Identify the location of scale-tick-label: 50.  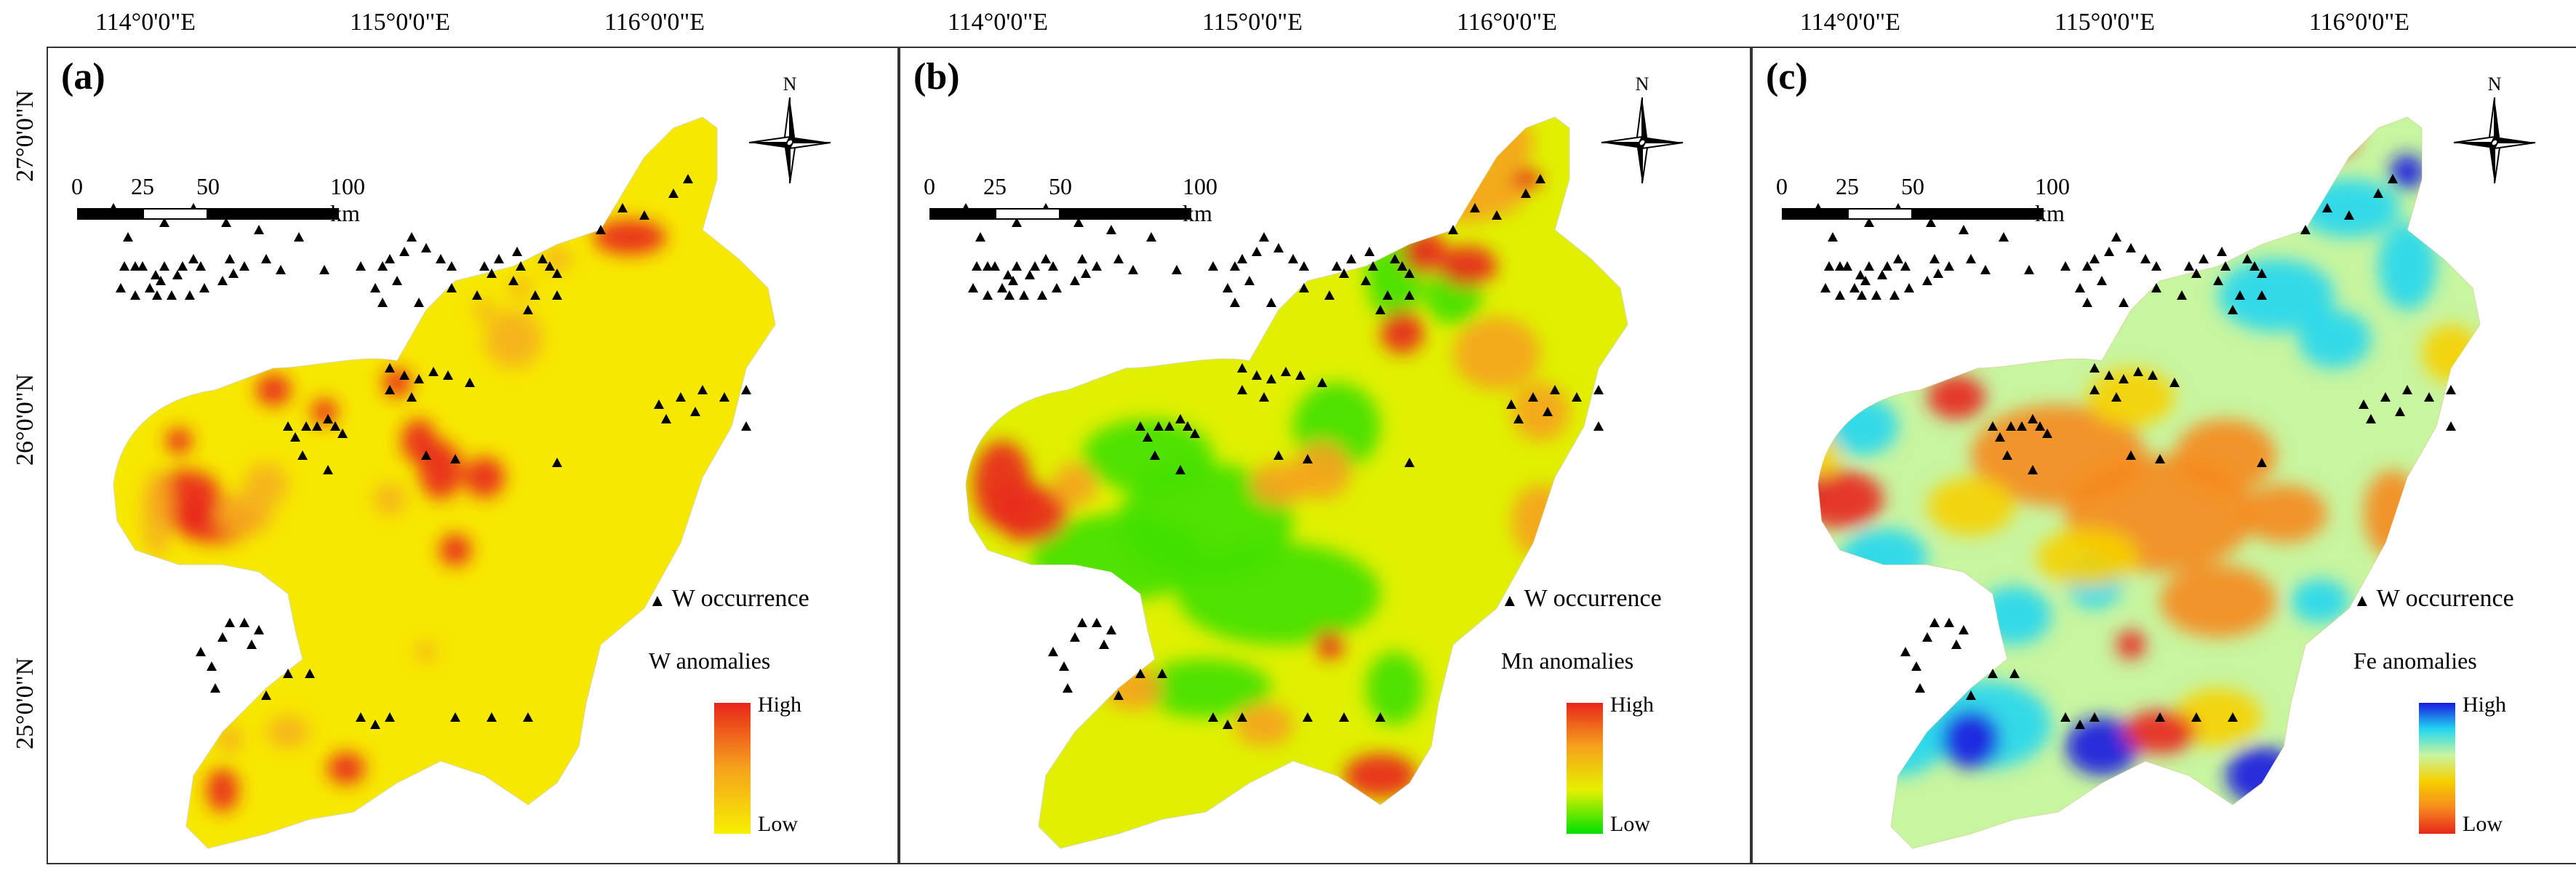
(1912, 186).